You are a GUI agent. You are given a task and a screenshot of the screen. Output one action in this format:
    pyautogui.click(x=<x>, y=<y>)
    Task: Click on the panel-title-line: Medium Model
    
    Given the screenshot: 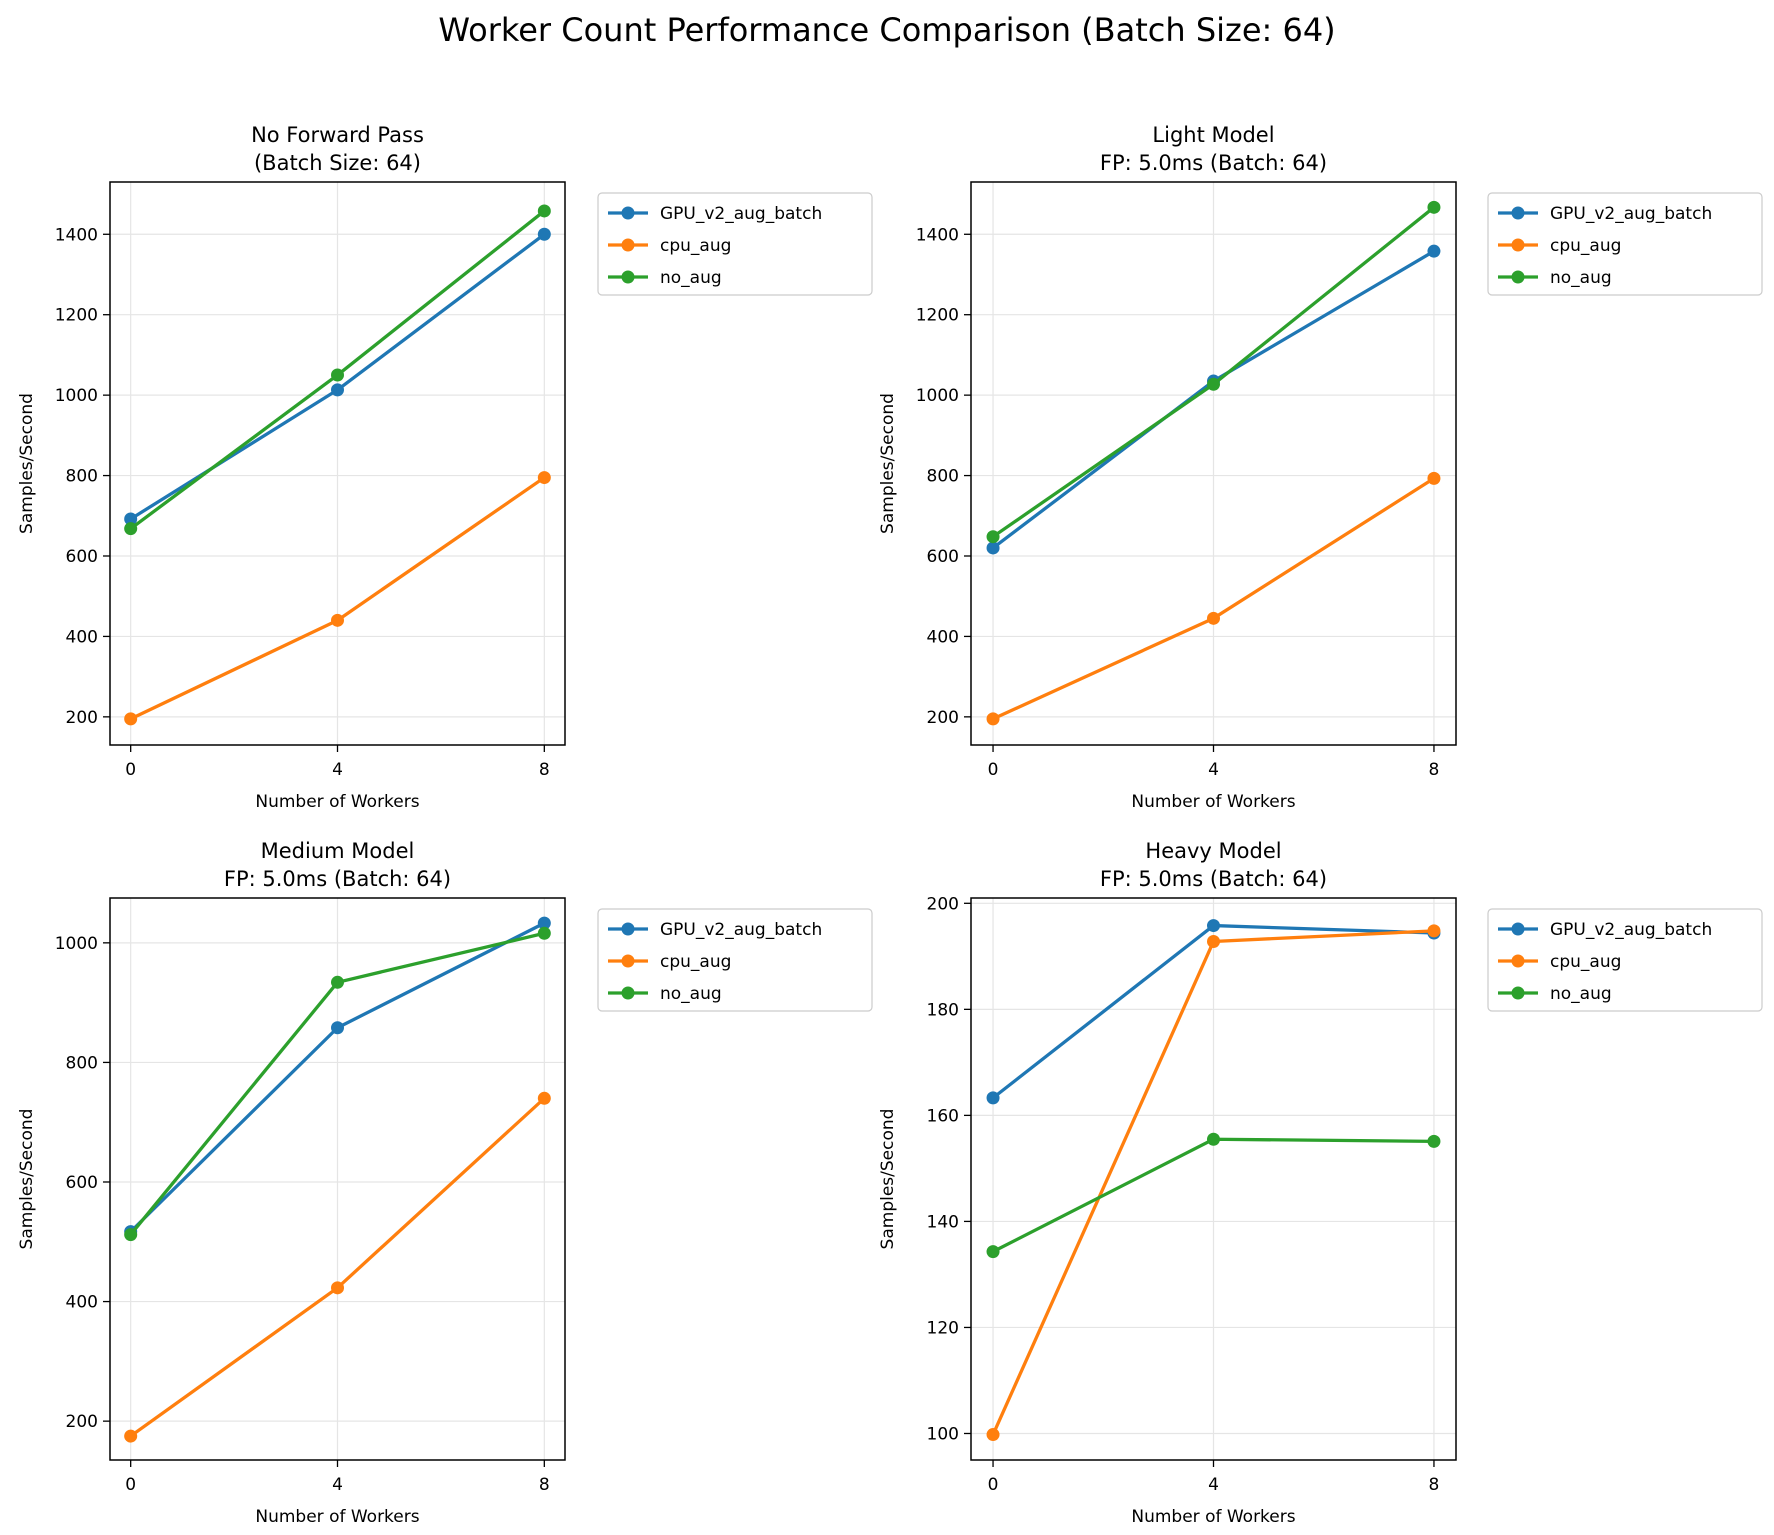 What is the action you would take?
    pyautogui.click(x=338, y=851)
    